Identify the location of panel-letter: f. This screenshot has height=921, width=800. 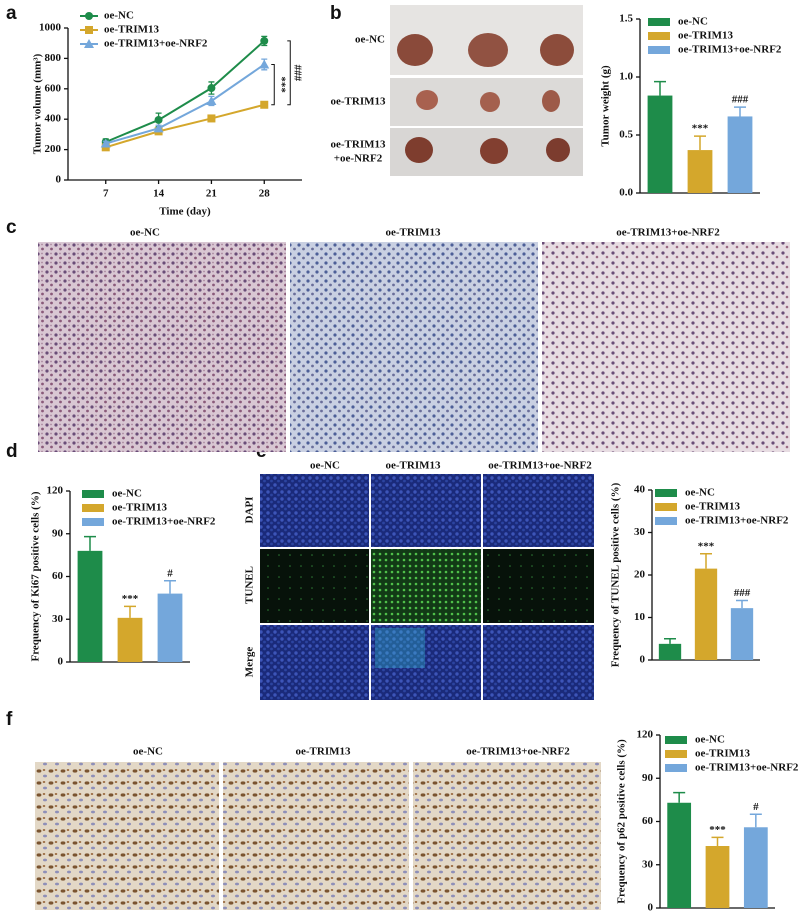
(9, 719).